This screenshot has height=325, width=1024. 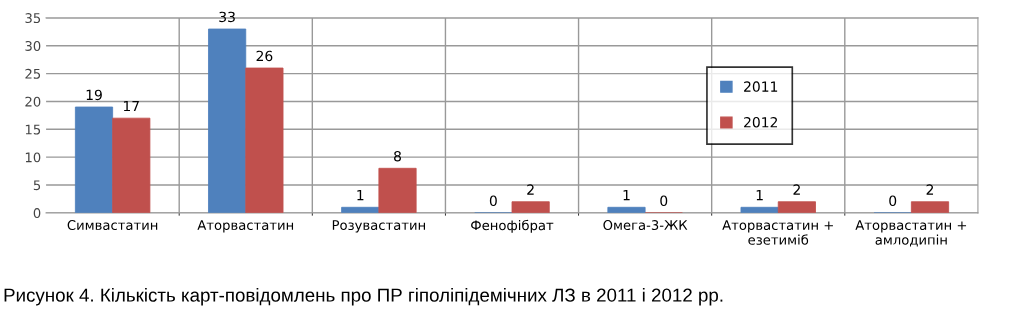 What do you see at coordinates (131, 106) in the screenshot?
I see `data-label: 17` at bounding box center [131, 106].